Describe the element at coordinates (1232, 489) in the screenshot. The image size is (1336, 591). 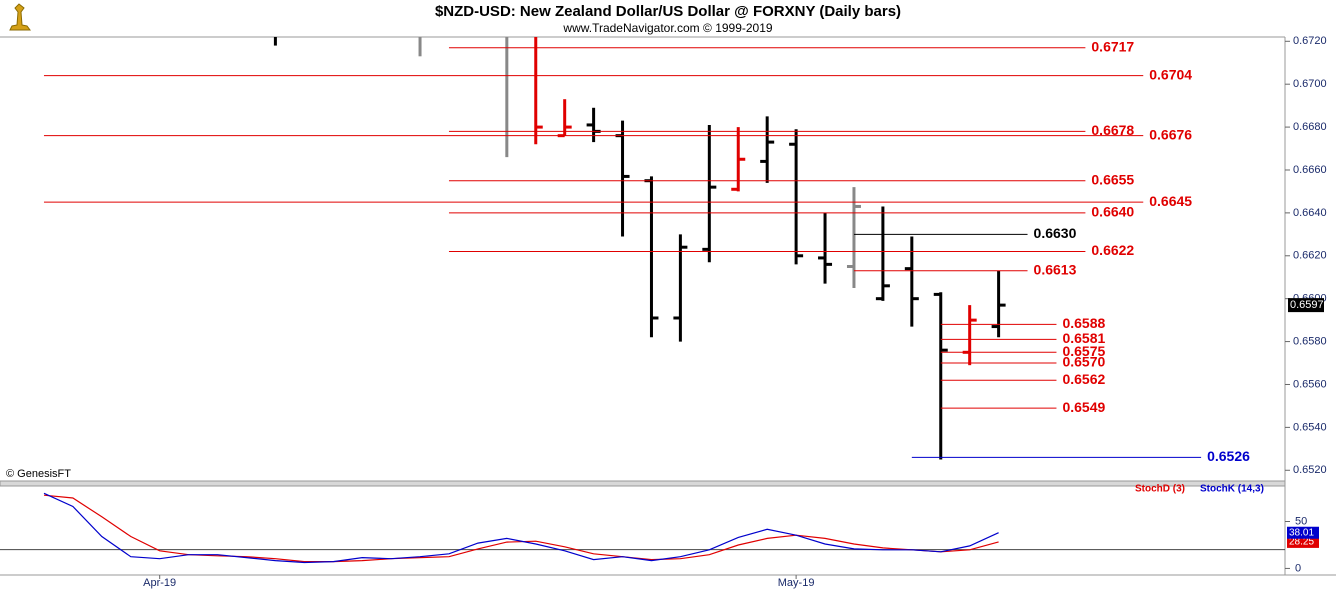
I see `legend-entry: StochK (14,3)` at that location.